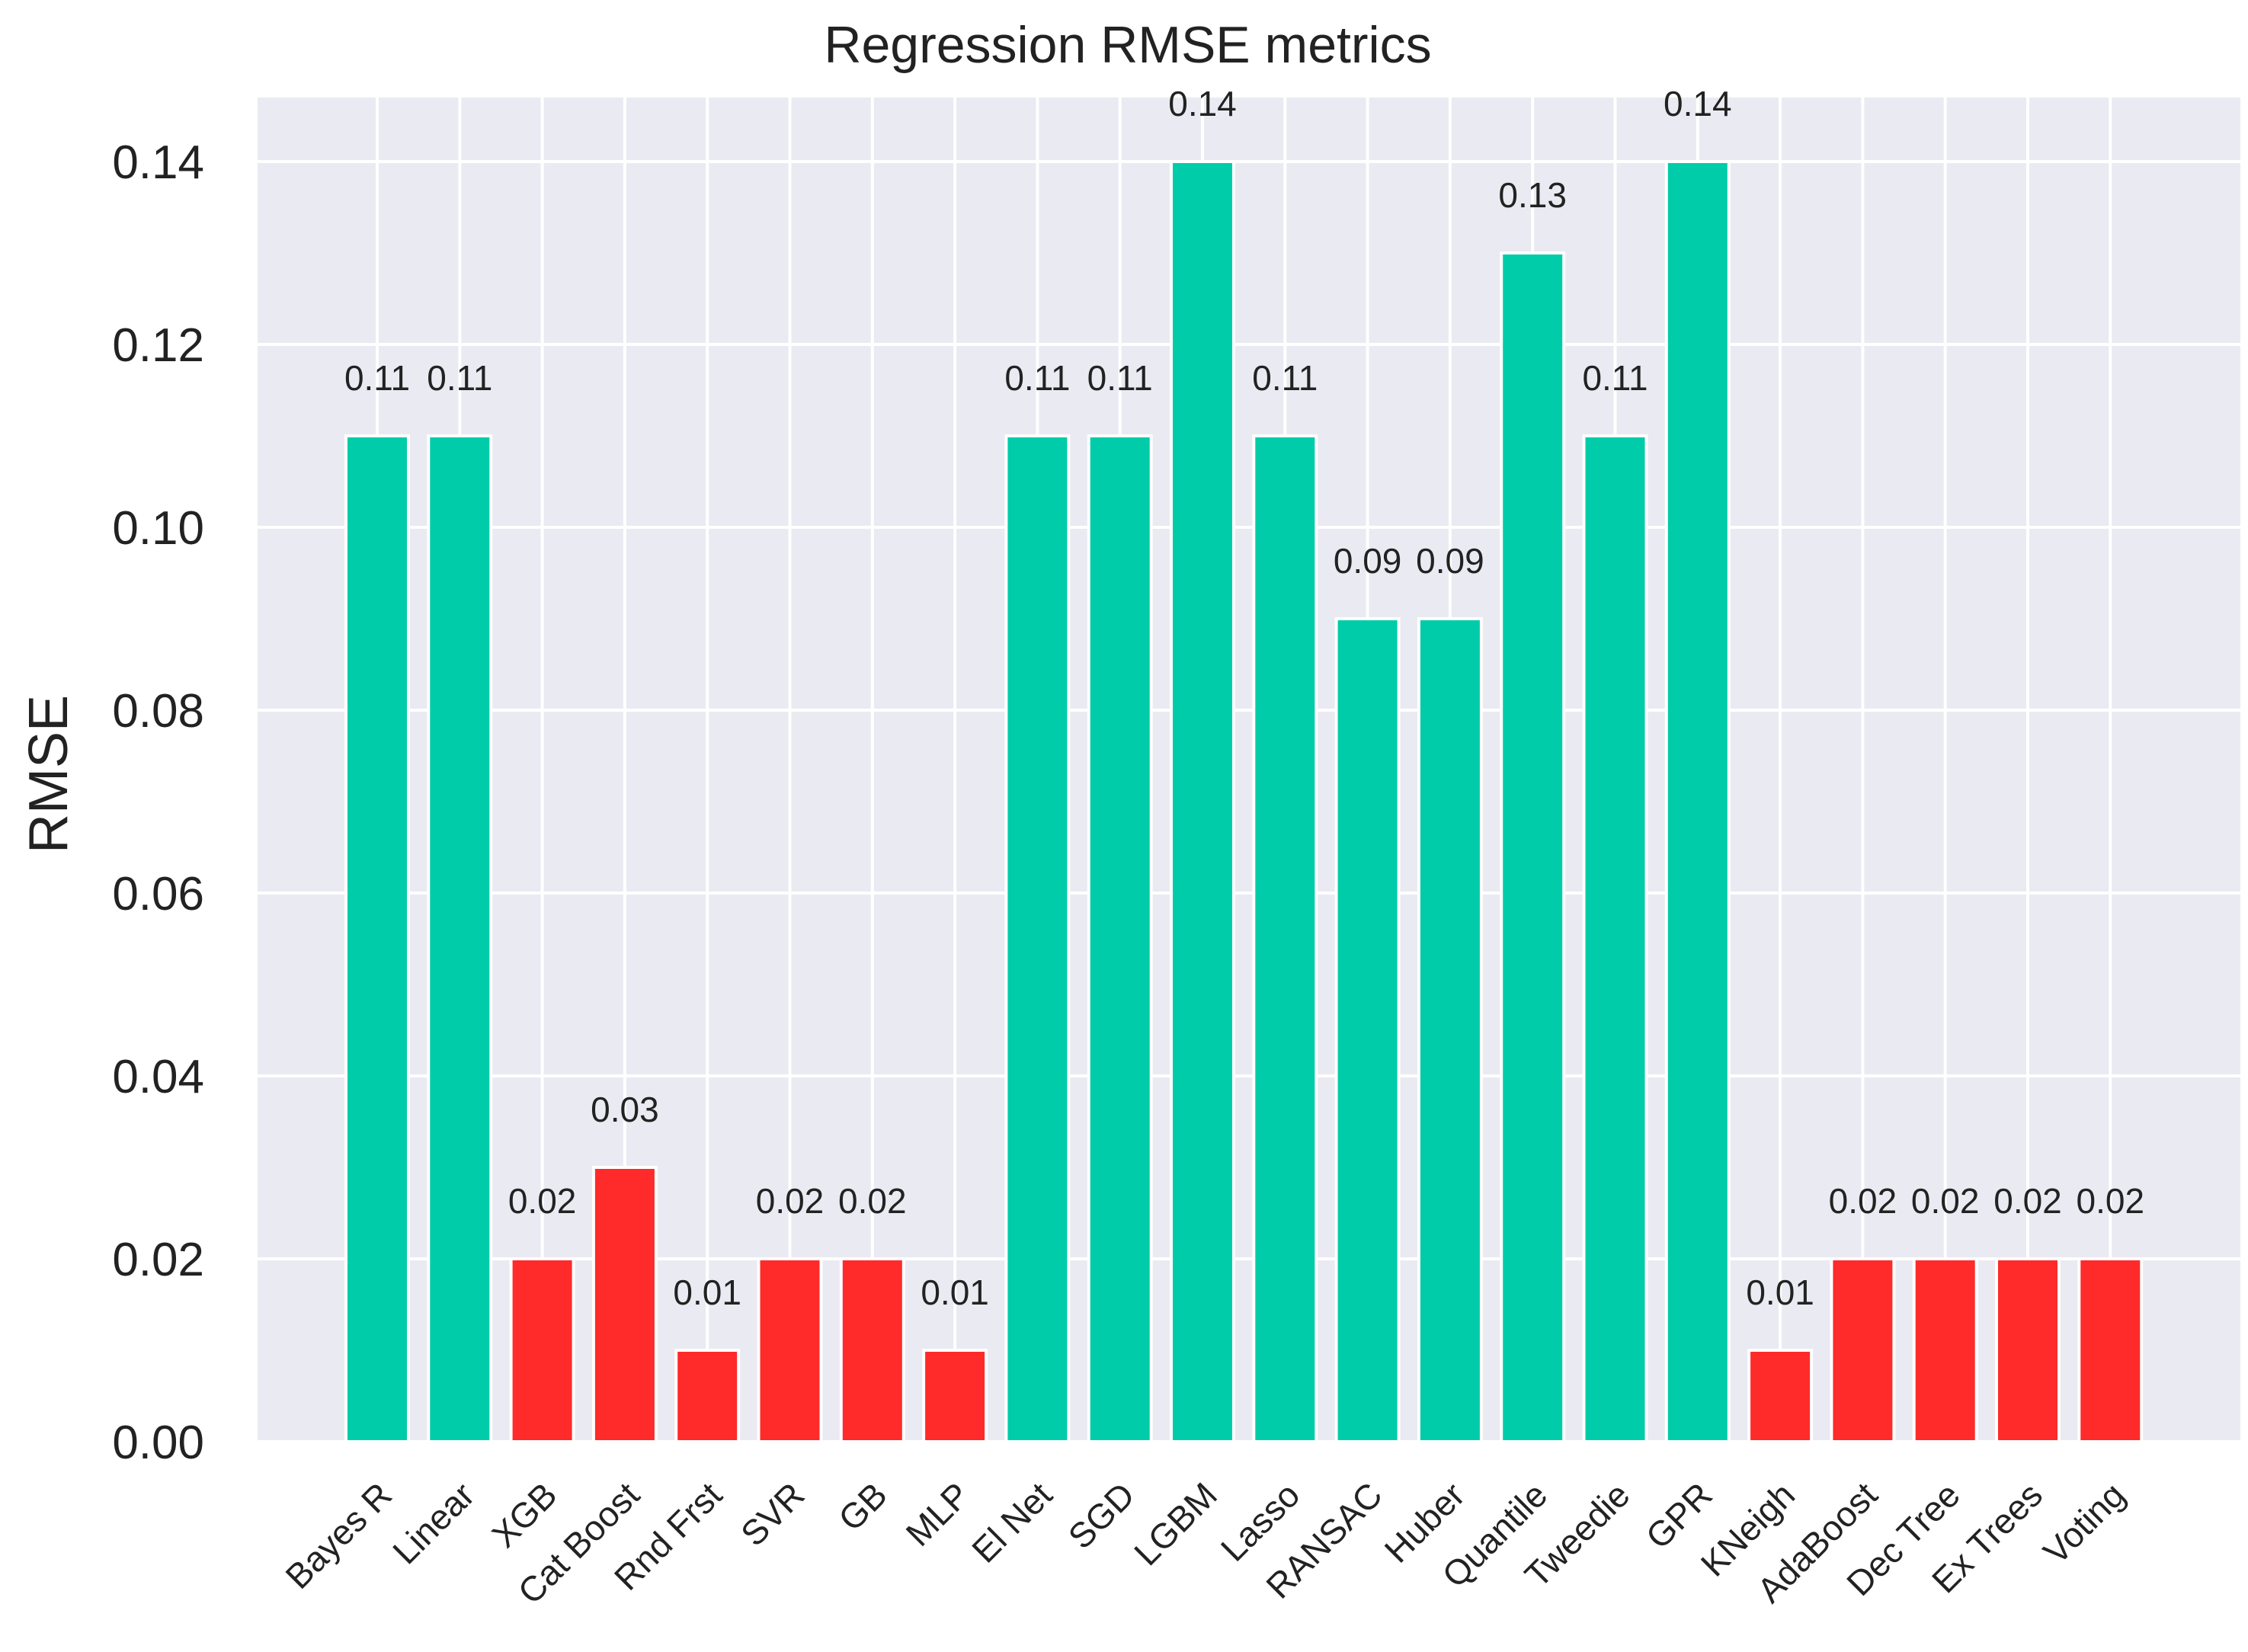  What do you see at coordinates (1012, 1522) in the screenshot?
I see `x-tick-label: El Net` at bounding box center [1012, 1522].